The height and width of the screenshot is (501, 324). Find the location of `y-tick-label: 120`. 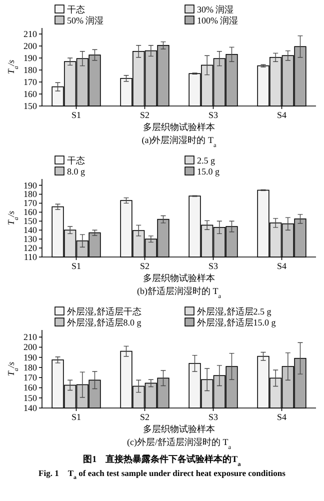

y-tick-label: 120 is located at coordinates (31, 248).